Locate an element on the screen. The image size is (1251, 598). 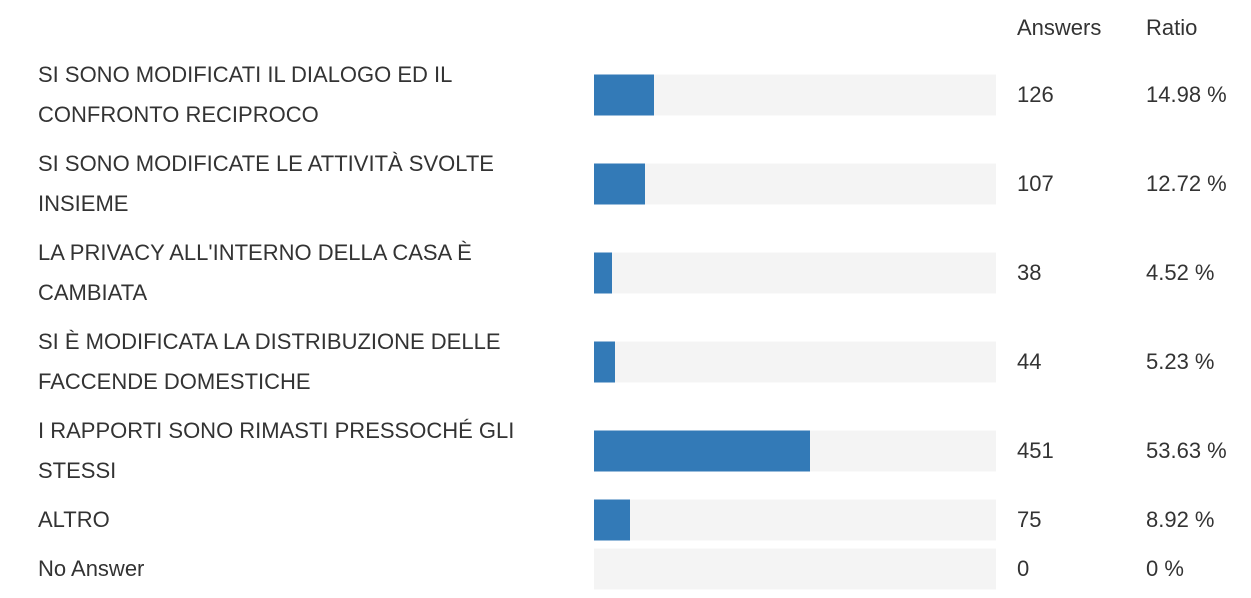
ratio-label: 12.72 % is located at coordinates (1186, 183).